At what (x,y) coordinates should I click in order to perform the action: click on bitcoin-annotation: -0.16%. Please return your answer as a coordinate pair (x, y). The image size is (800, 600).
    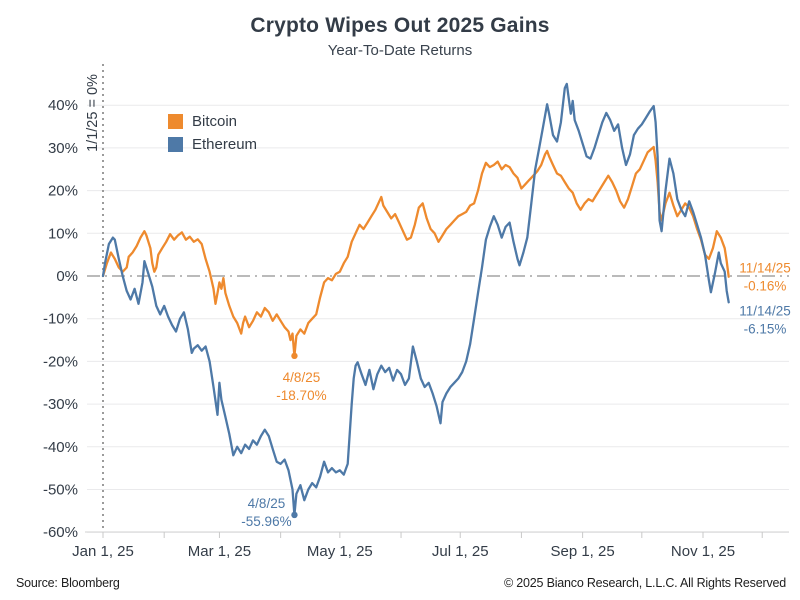
    Looking at the image, I should click on (765, 286).